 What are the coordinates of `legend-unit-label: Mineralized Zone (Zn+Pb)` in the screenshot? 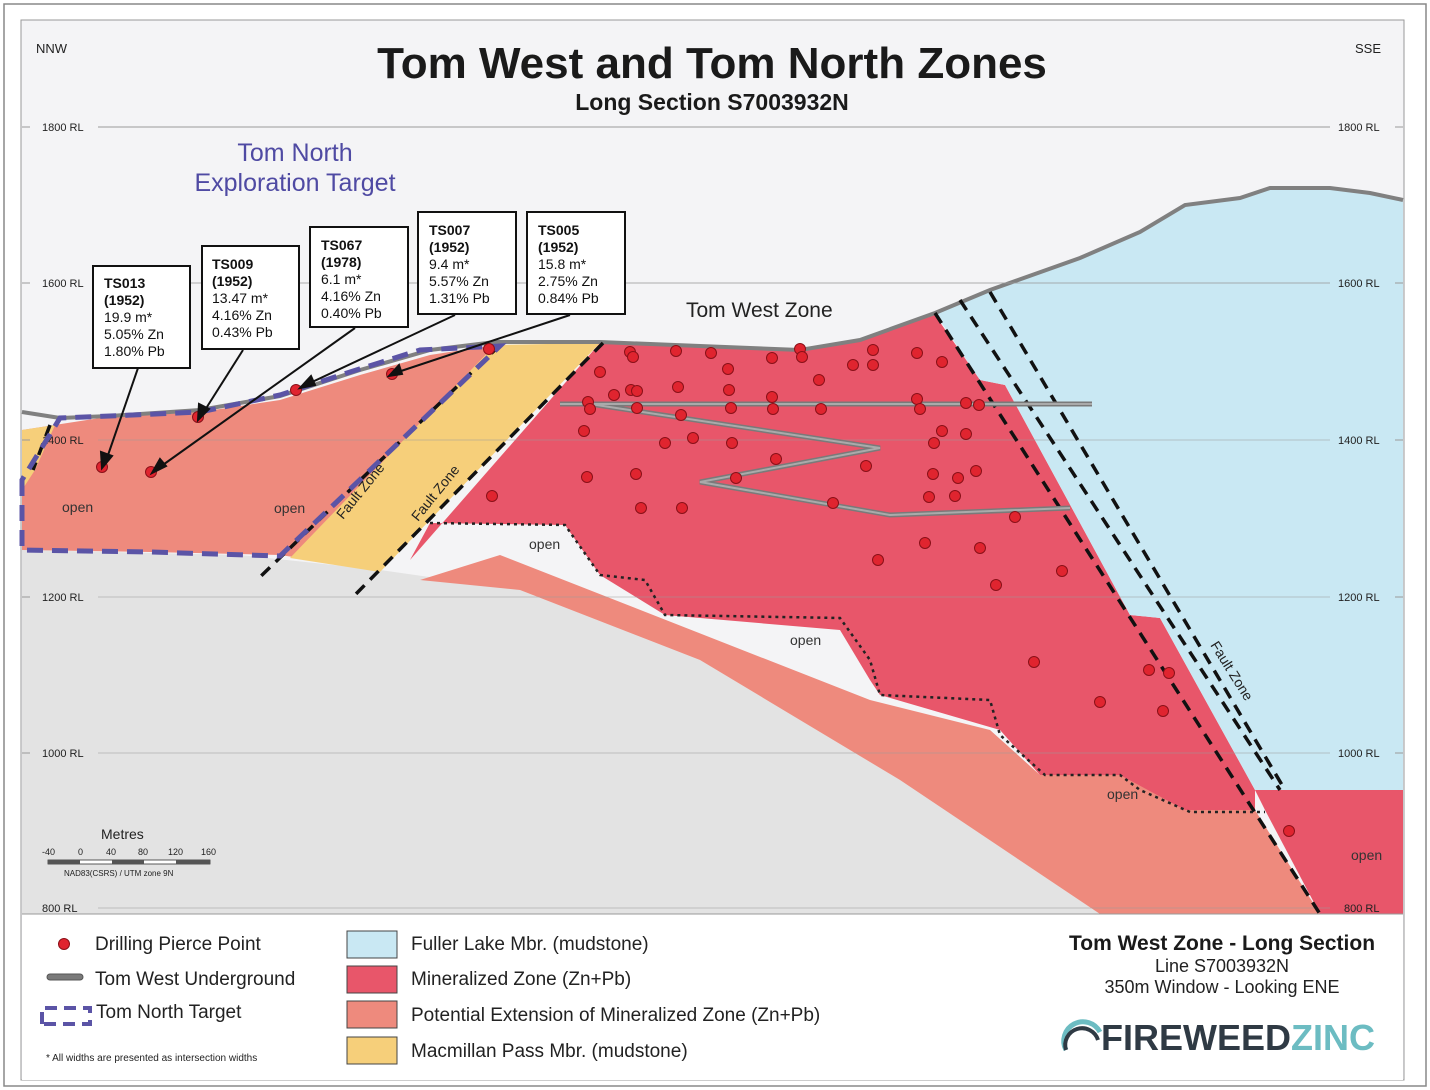 It's located at (521, 979).